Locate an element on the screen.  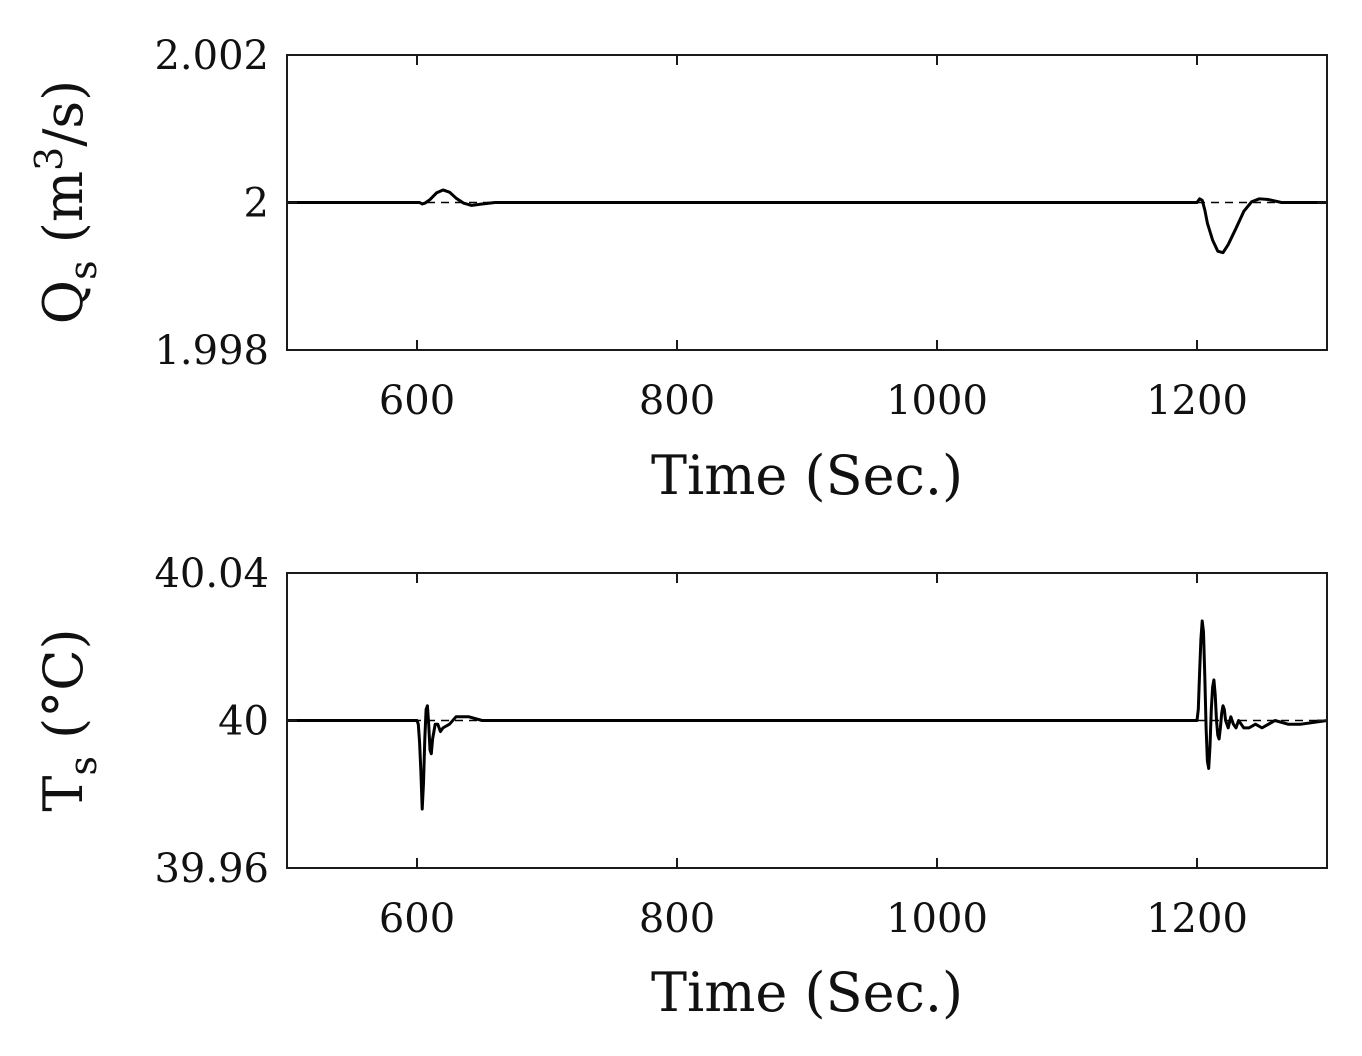
y-axis-label: Ts (°C) is located at coordinates (68, 719).